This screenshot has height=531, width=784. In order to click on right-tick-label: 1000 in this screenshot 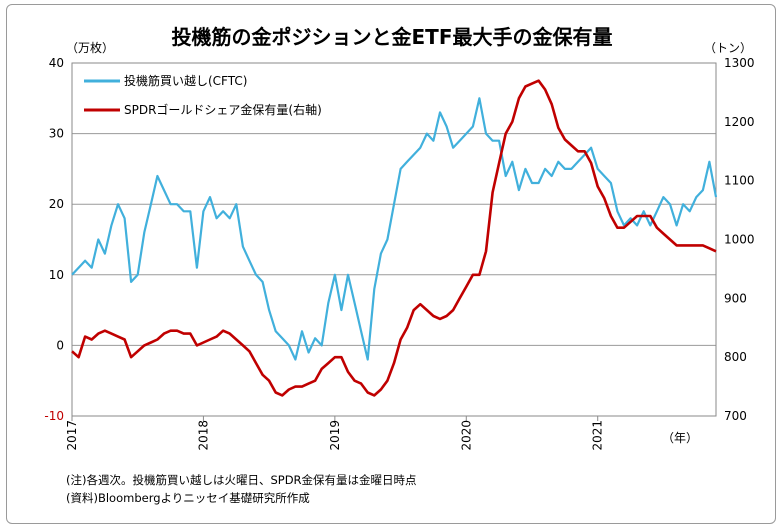, I will do `click(739, 240)`.